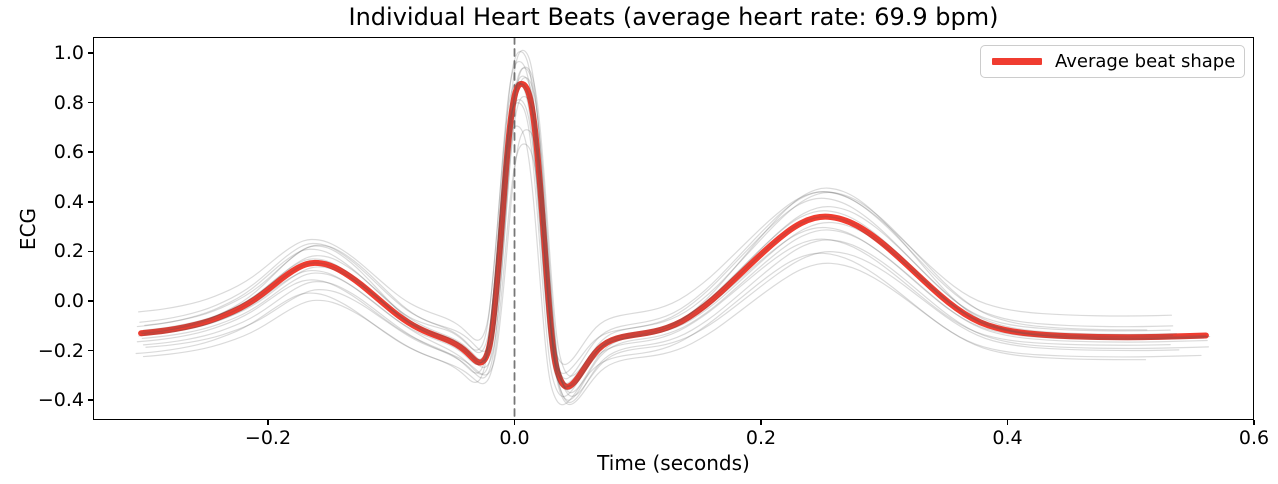  Describe the element at coordinates (68, 152) in the screenshot. I see `y-tick-label: 0.6` at that location.